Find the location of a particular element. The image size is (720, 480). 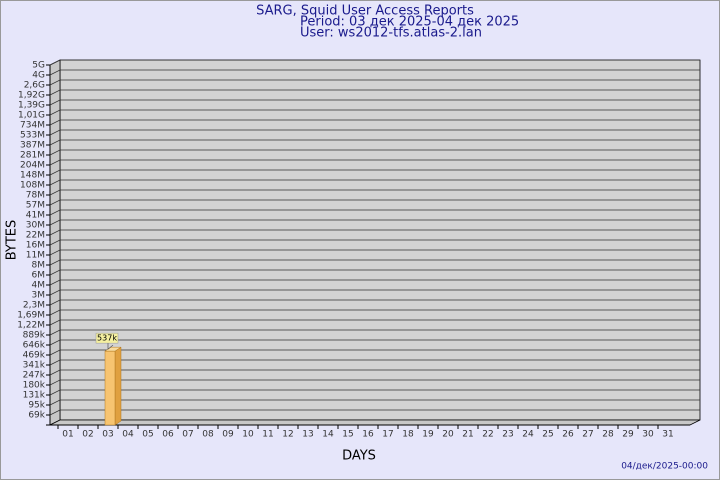

x-tick-label: 11 is located at coordinates (267, 435).